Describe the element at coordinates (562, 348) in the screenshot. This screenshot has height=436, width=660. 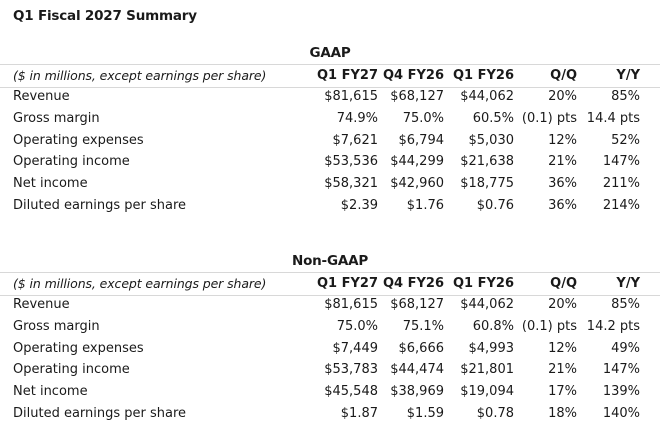
I see `non-gaap-cell-qq: 12%` at that location.